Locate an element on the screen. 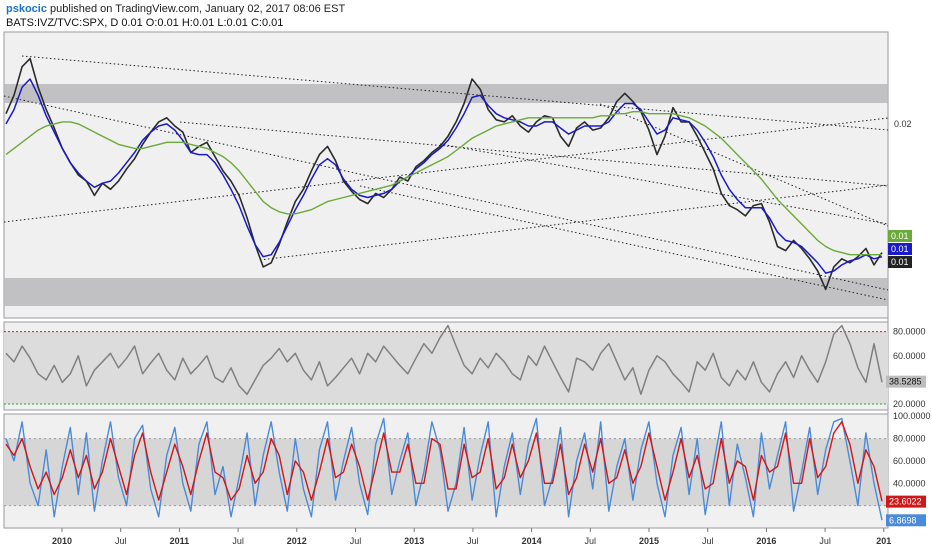  ma-slow-last-value: 0.01 is located at coordinates (900, 236).